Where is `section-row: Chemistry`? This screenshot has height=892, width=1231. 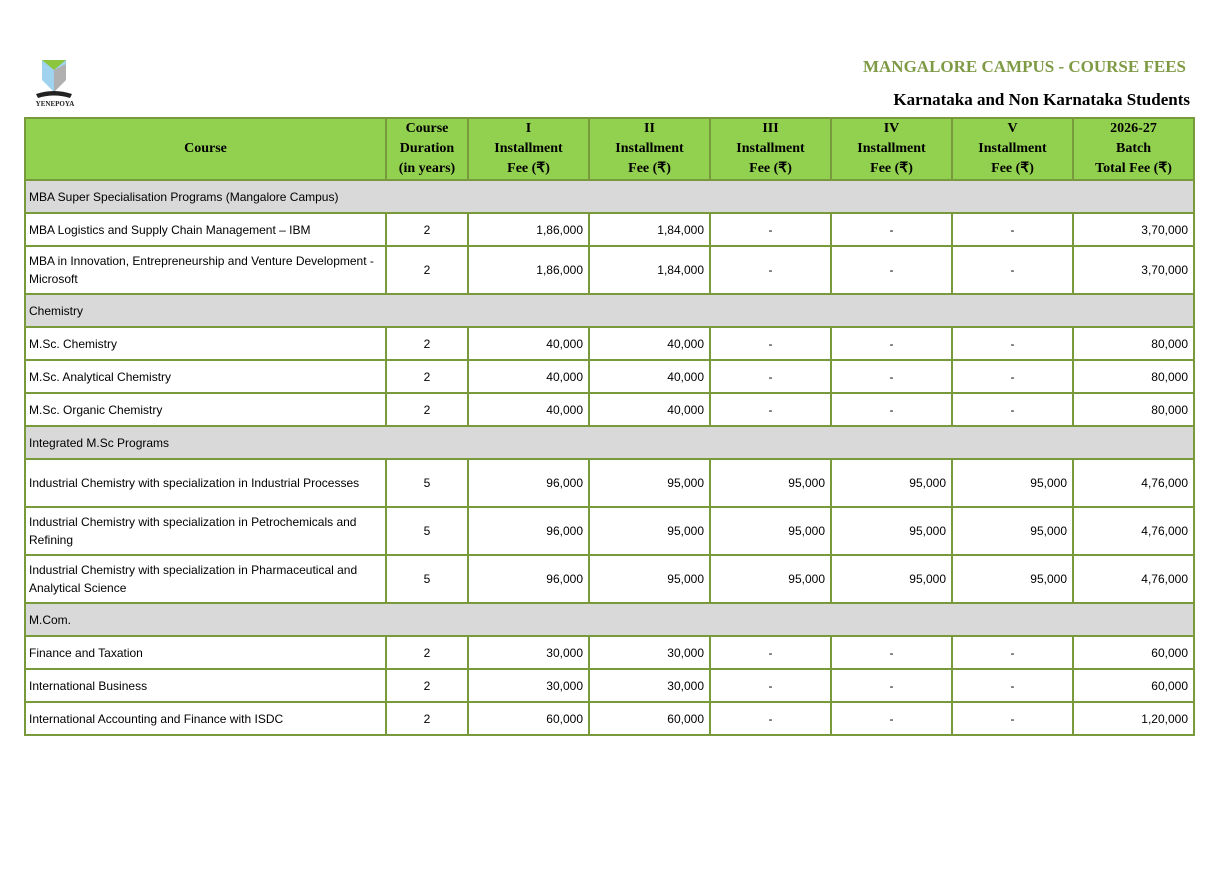 section-row: Chemistry is located at coordinates (609, 310).